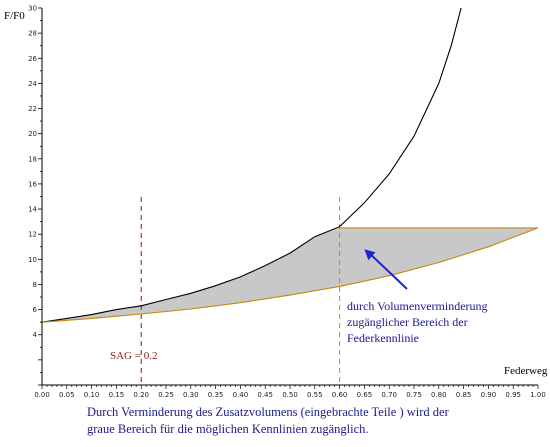  What do you see at coordinates (414, 395) in the screenshot?
I see `x-tick-label: 0.75` at bounding box center [414, 395].